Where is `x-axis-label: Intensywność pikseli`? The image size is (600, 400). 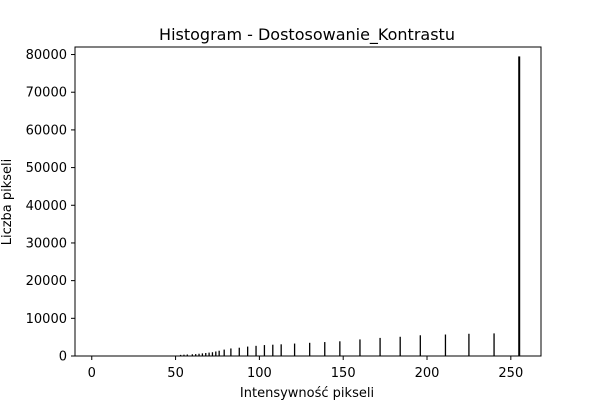
x-axis-label: Intensywność pikseli is located at coordinates (307, 393).